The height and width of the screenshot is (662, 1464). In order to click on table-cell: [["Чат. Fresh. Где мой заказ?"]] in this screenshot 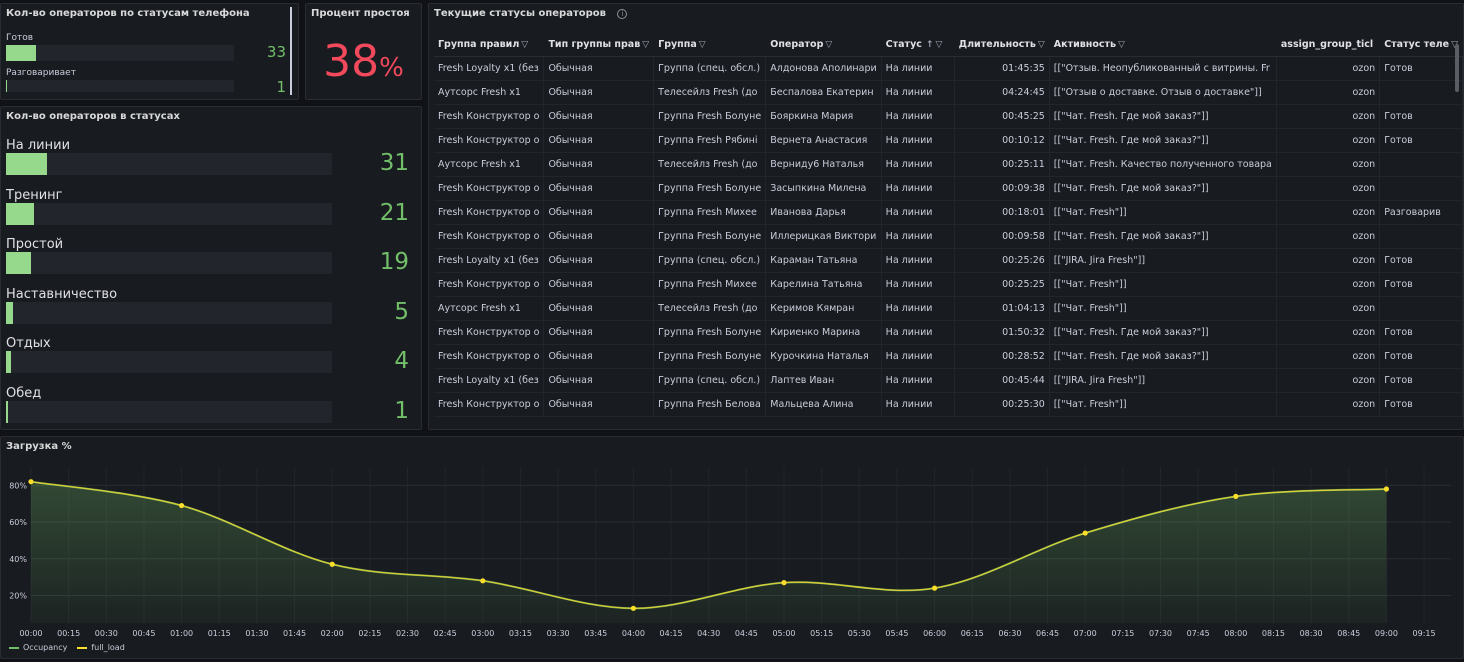, I will do `click(1163, 332)`.